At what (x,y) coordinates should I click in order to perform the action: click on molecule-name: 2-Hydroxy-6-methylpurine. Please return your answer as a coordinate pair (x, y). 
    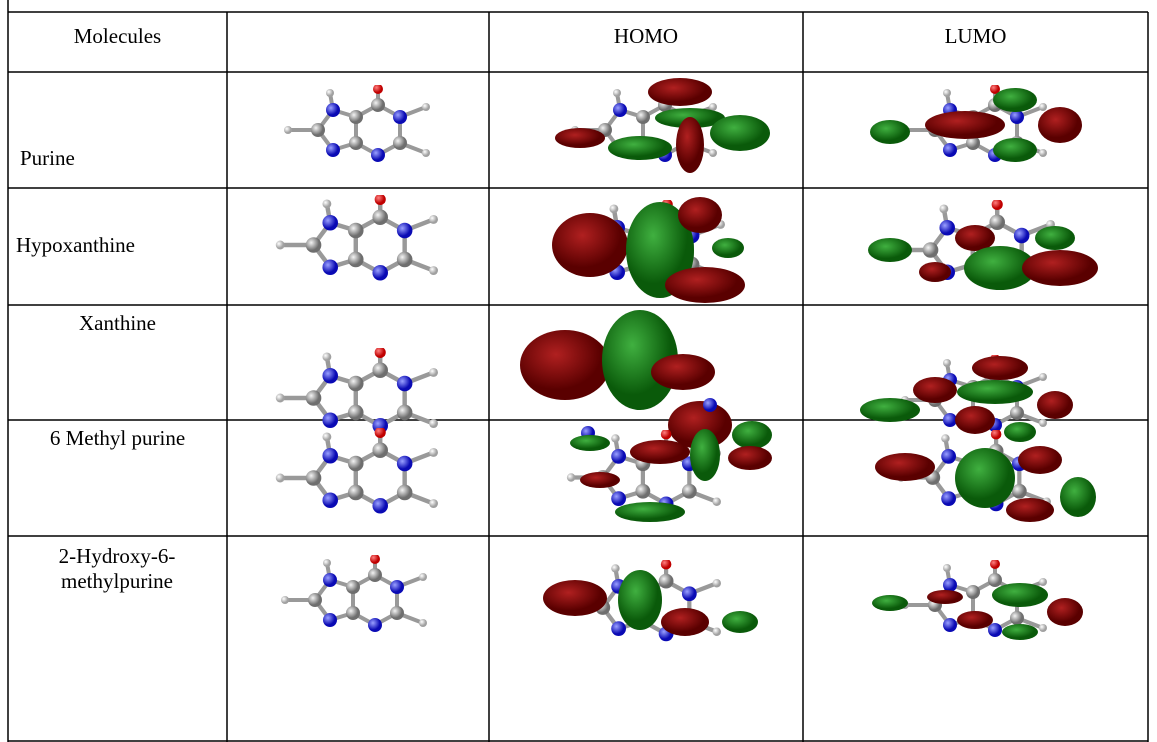
    Looking at the image, I should click on (117, 568).